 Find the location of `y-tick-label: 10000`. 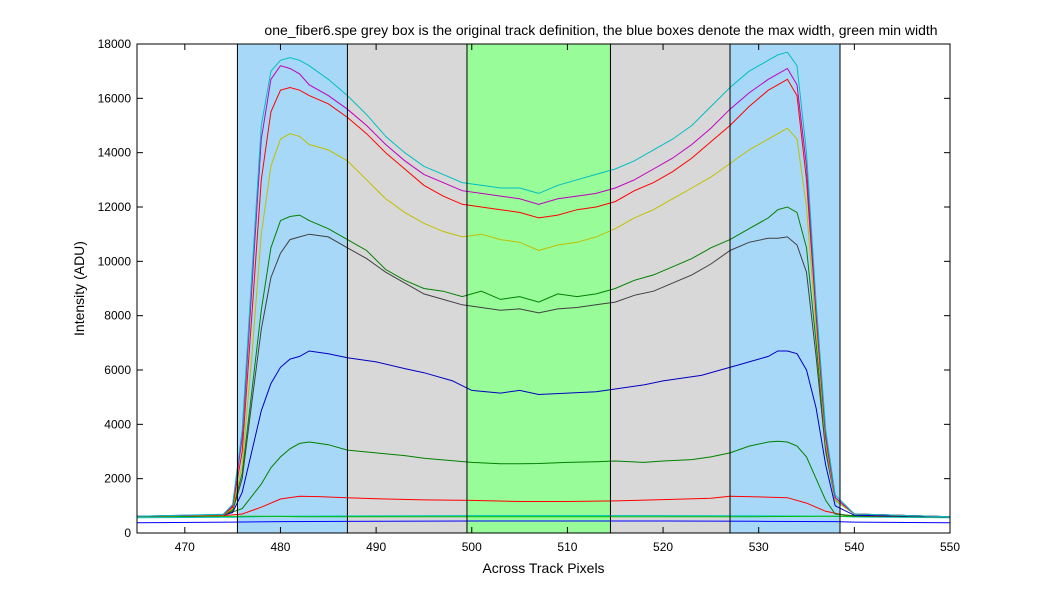

y-tick-label: 10000 is located at coordinates (115, 261).